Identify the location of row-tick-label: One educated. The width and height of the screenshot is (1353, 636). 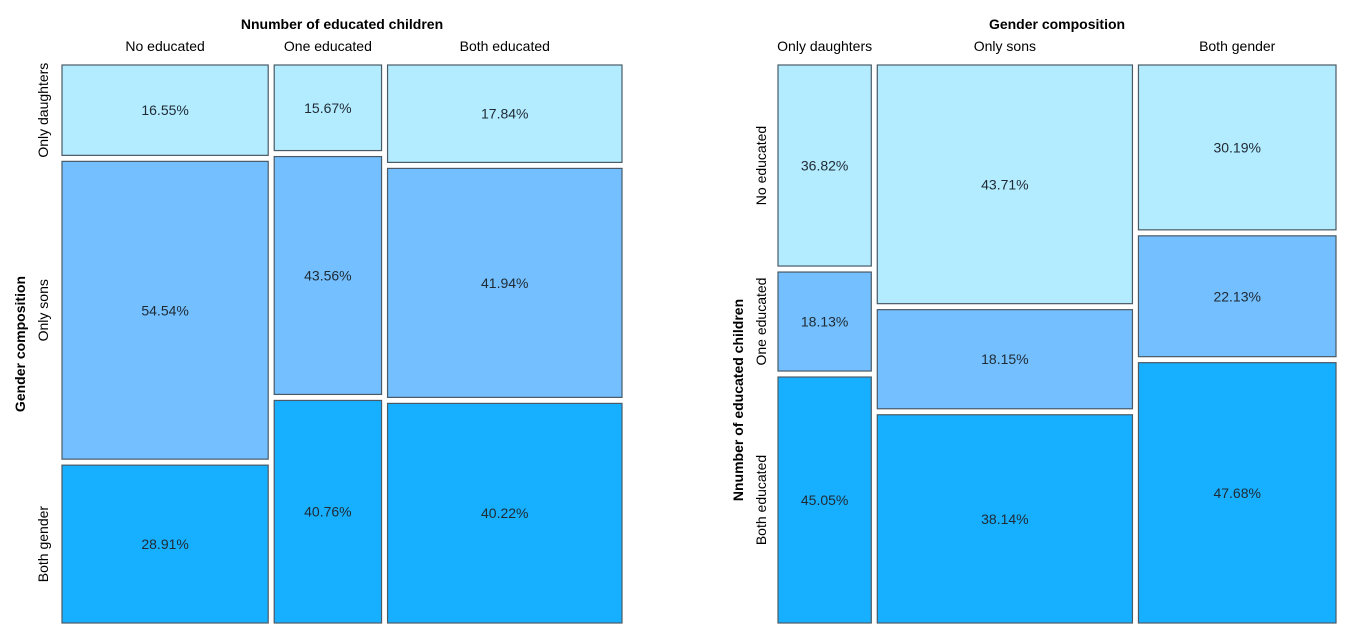
(761, 322).